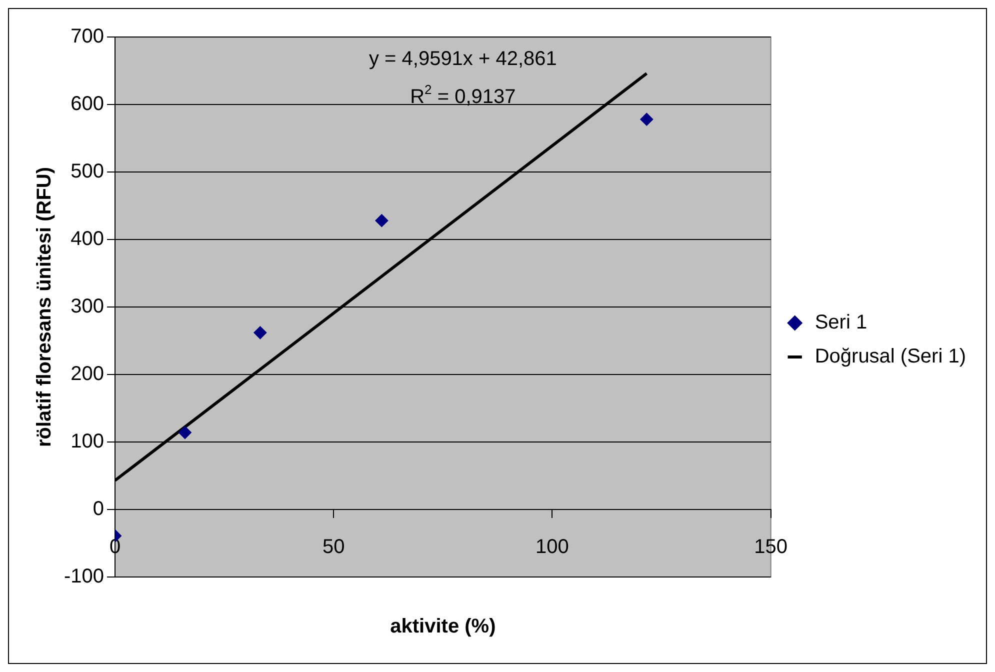  What do you see at coordinates (87, 374) in the screenshot?
I see `y-tick-label: 200` at bounding box center [87, 374].